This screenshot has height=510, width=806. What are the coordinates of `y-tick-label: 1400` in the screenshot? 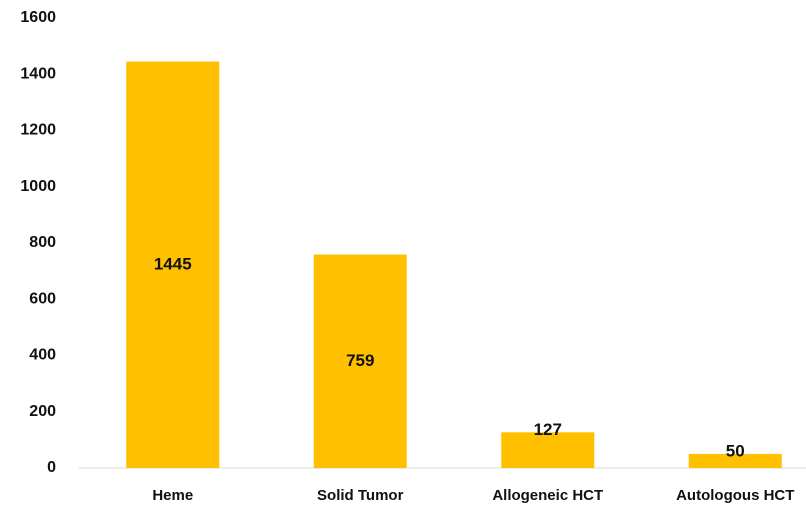 It's located at (38, 73).